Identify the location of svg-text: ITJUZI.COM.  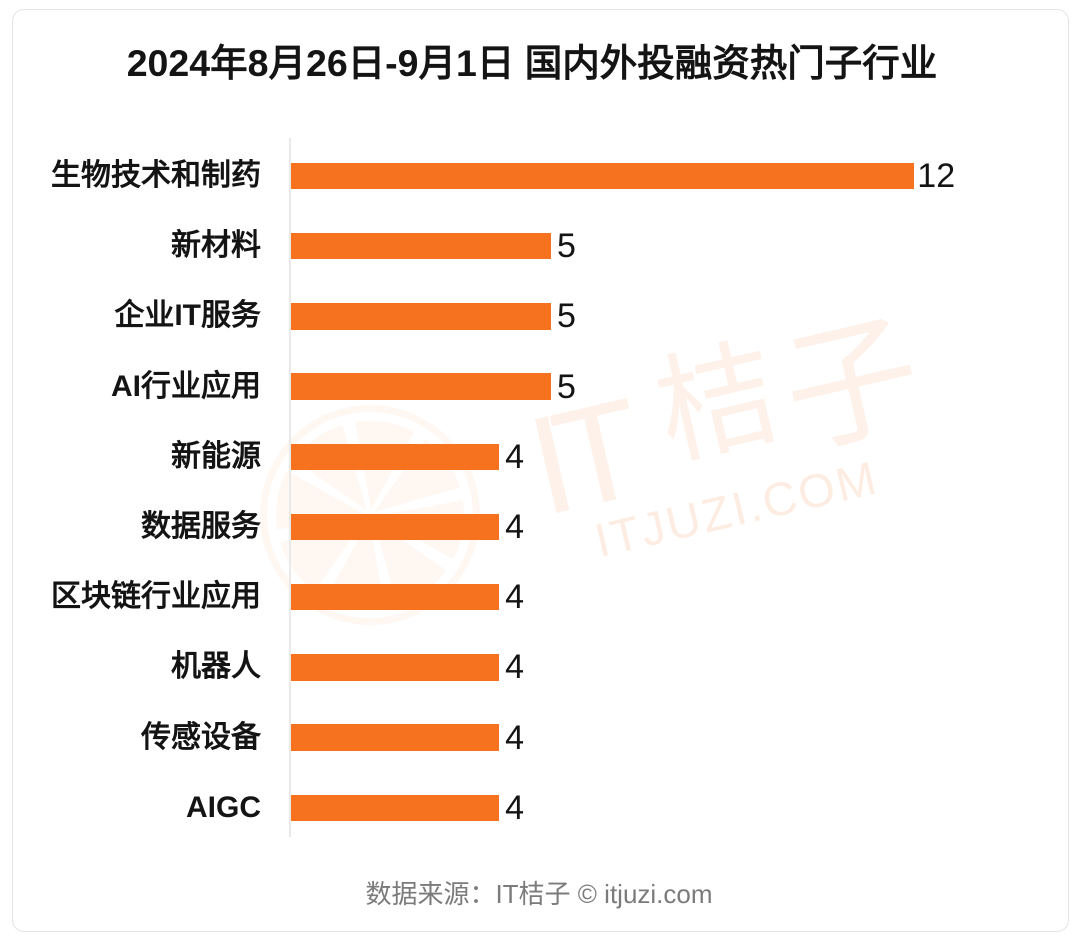
(736, 508).